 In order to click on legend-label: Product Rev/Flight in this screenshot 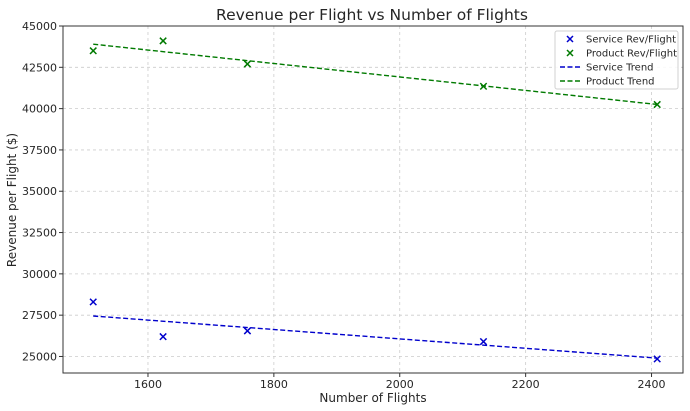, I will do `click(631, 54)`.